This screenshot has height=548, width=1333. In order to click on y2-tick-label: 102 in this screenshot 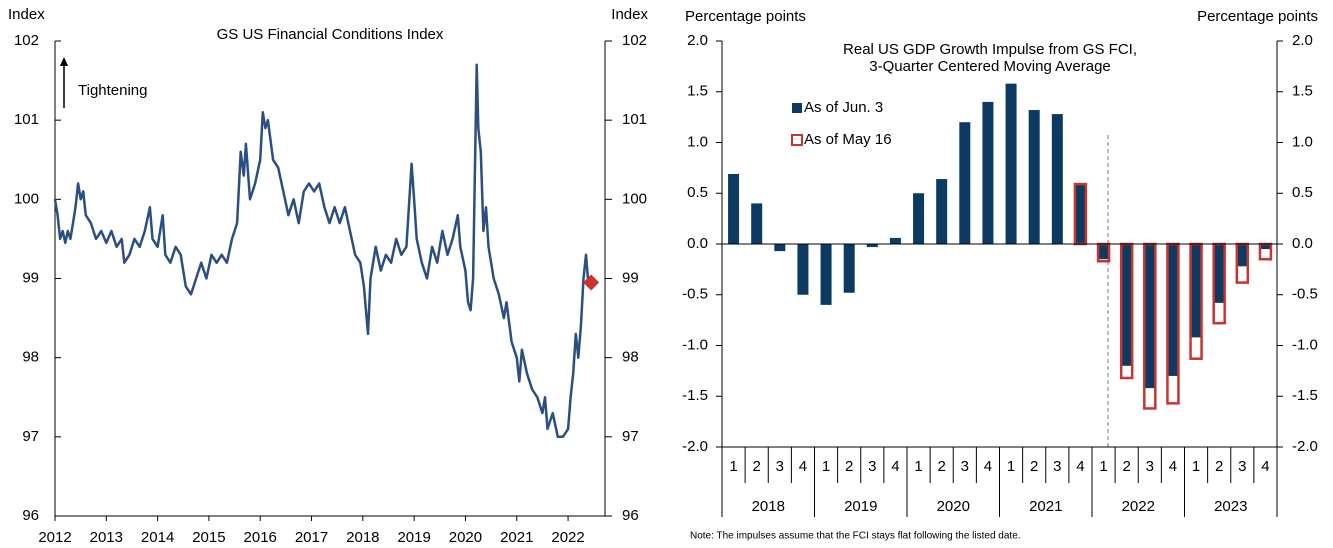, I will do `click(634, 40)`.